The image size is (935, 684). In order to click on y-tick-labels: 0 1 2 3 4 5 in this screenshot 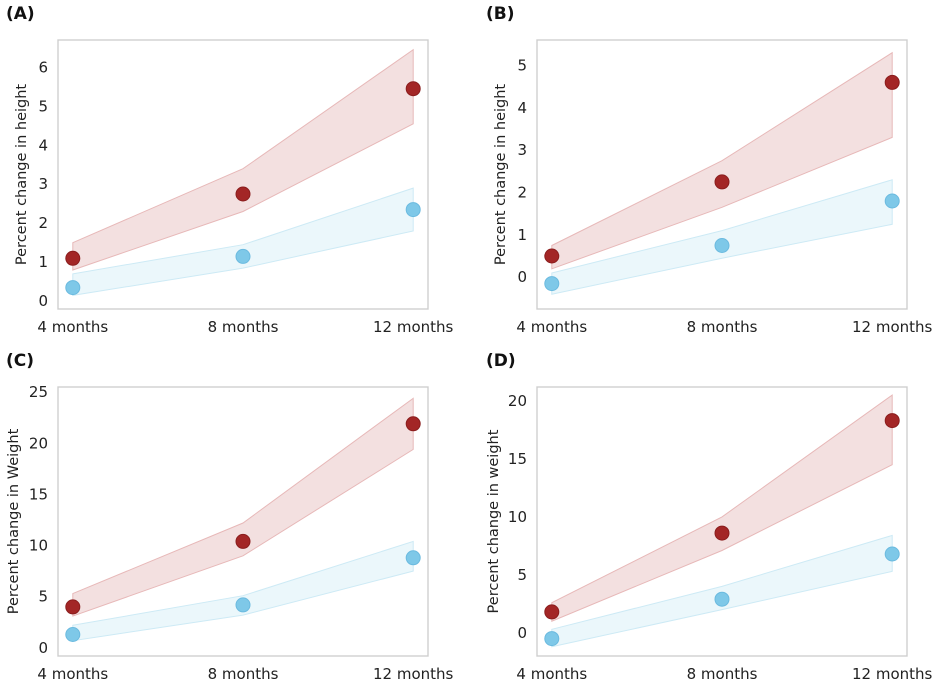, I will do `click(522, 171)`.